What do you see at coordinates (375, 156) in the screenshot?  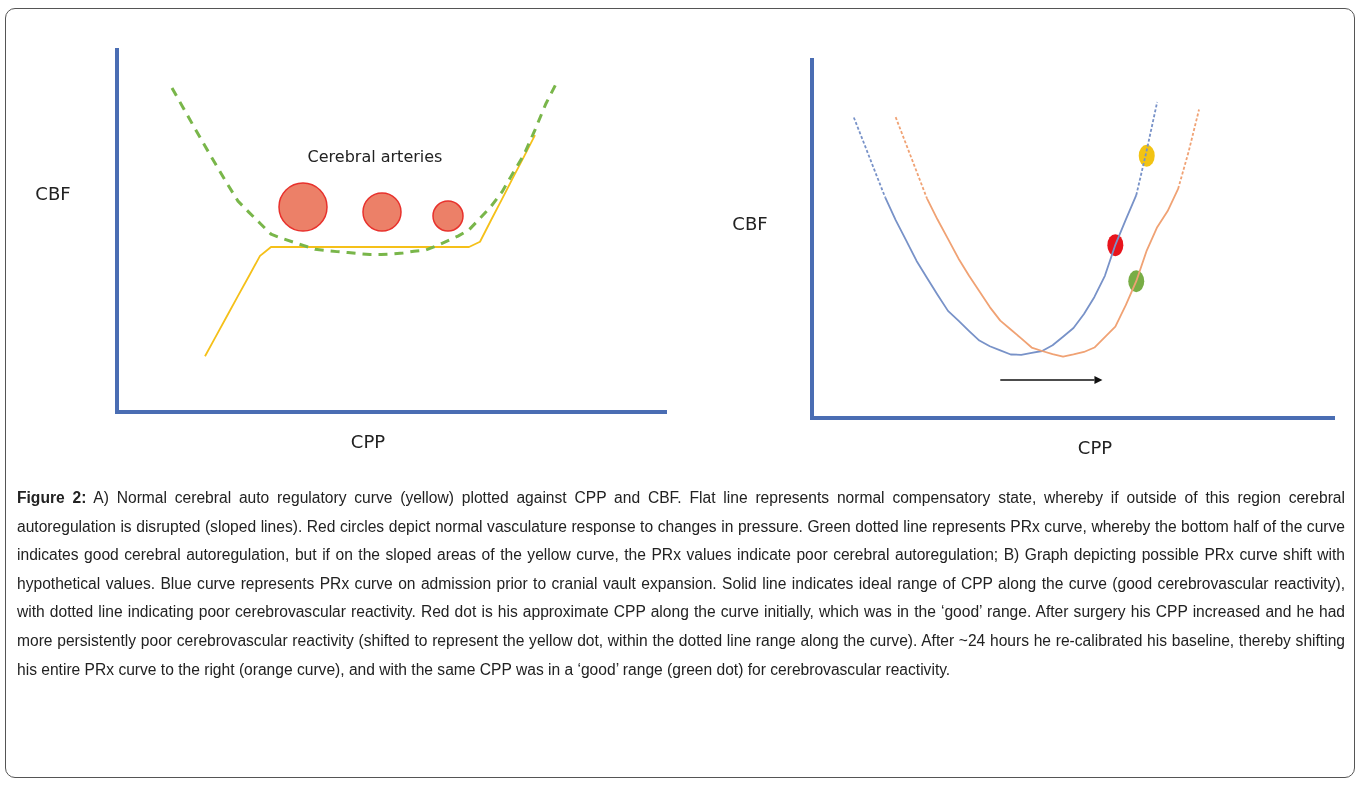 I see `annotation: Cerebral arteries` at bounding box center [375, 156].